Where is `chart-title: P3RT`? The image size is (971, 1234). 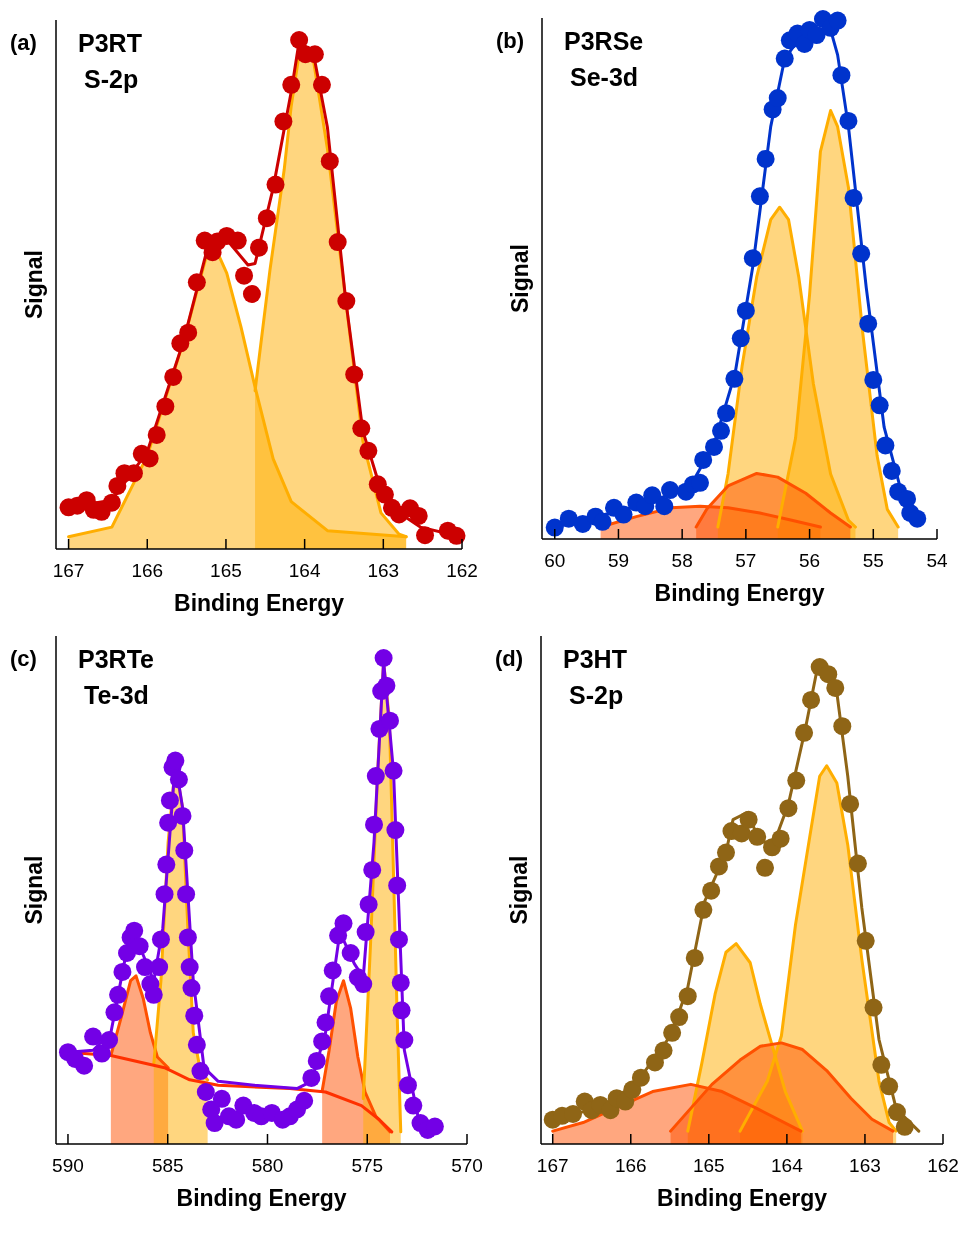
chart-title: P3RT is located at coordinates (110, 43).